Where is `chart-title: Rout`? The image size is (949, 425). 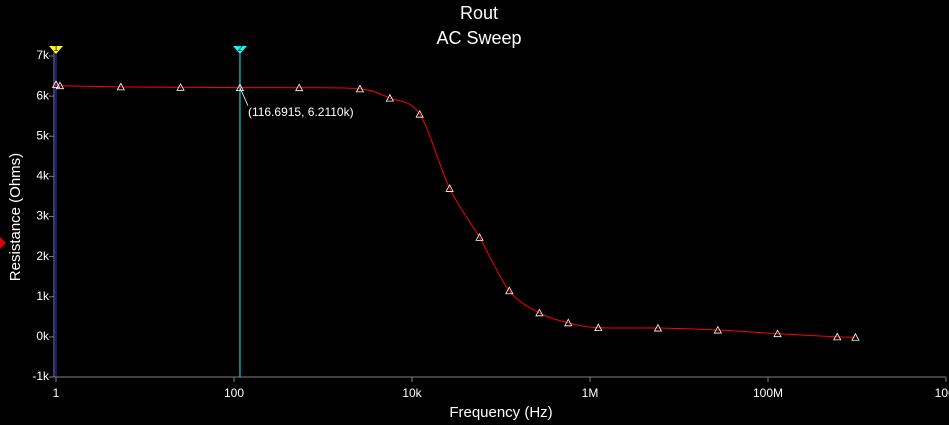 chart-title: Rout is located at coordinates (479, 13).